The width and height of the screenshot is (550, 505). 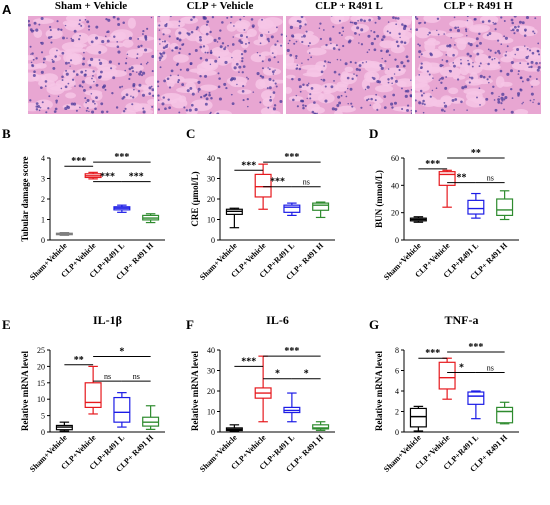 I want to click on panel-letter: B, so click(x=6, y=133).